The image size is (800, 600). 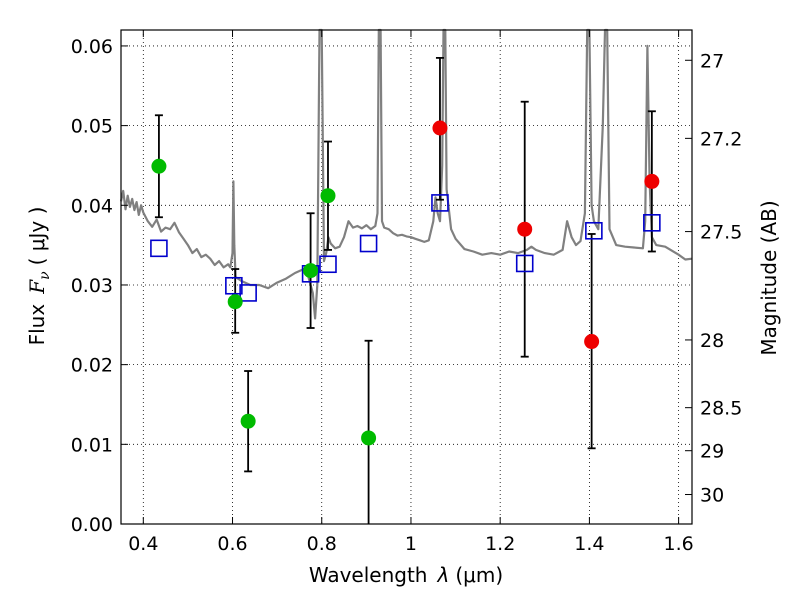 I want to click on x-axis-label: Wavelength λ (μm), so click(x=406, y=575).